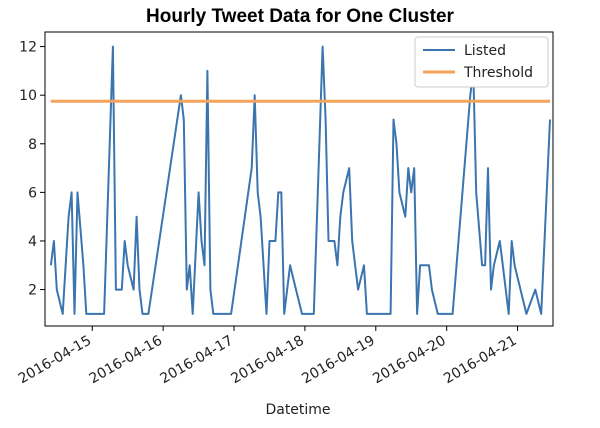  What do you see at coordinates (338, 360) in the screenshot?
I see `x-tick-label: 2016-04-19` at bounding box center [338, 360].